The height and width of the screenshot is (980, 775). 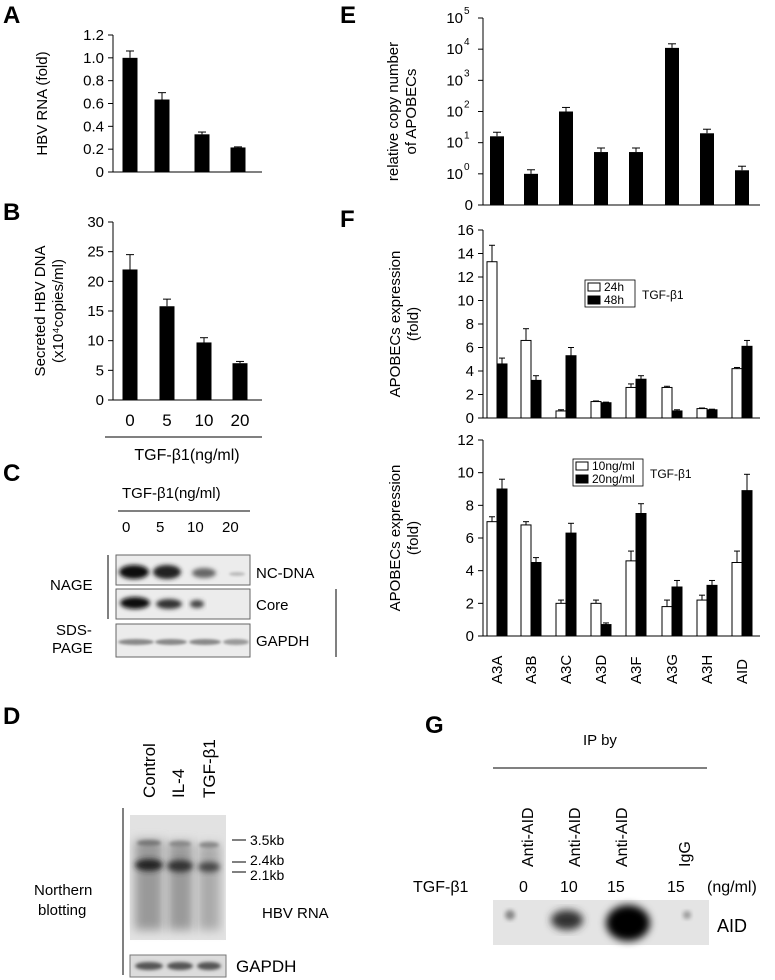 I want to click on F1-y-tick-label: 2, so click(x=470, y=395).